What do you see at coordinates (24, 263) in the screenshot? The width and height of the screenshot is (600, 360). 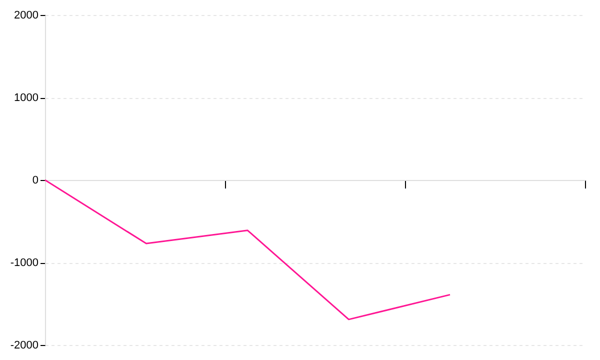 I see `y-tick-label: -1000` at bounding box center [24, 263].